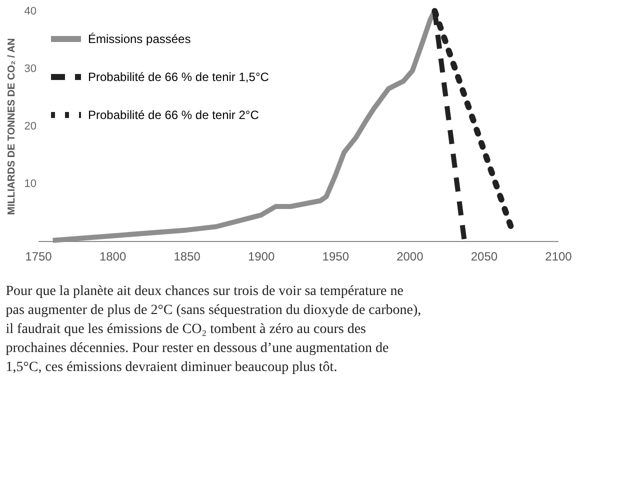  I want to click on x-tick-label: 2050, so click(484, 257).